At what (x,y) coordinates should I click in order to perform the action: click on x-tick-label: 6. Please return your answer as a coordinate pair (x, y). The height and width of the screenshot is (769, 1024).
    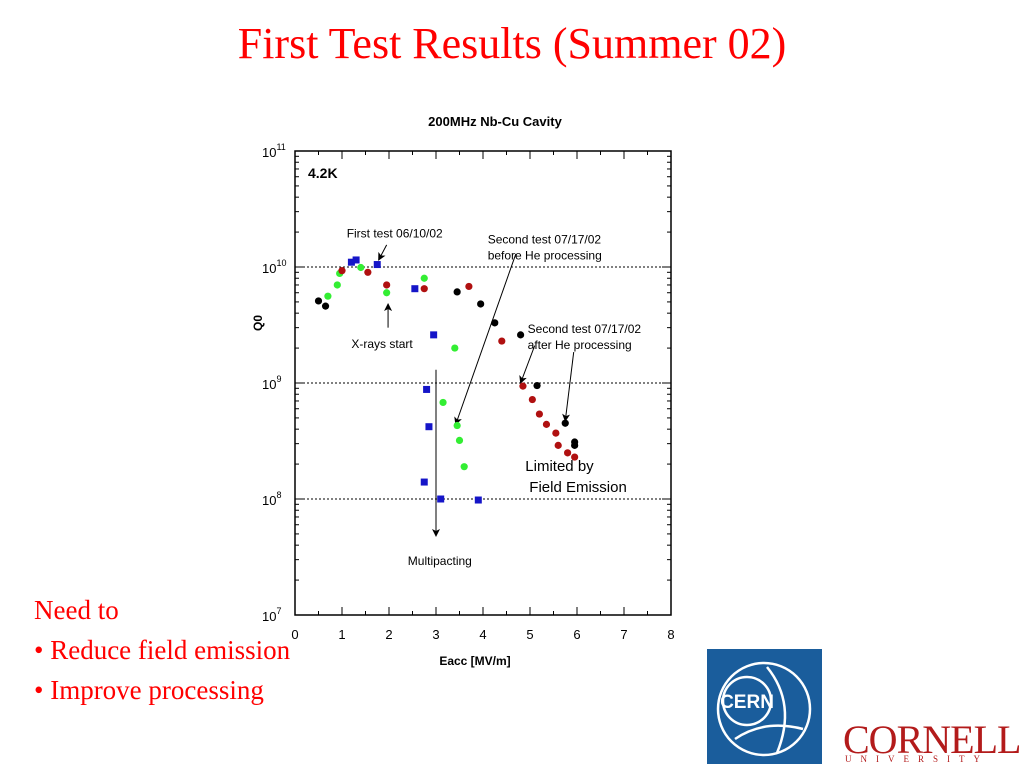
    Looking at the image, I should click on (576, 634).